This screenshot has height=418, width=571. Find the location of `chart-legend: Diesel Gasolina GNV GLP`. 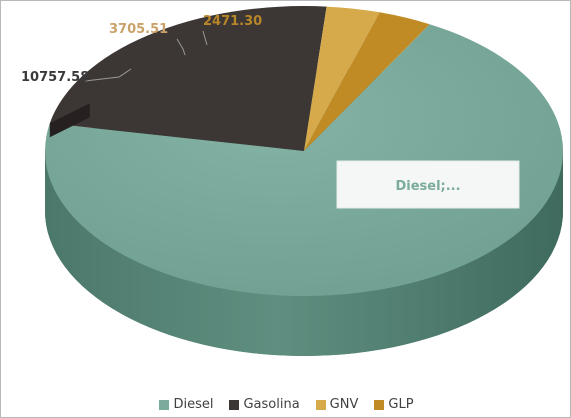

chart-legend: Diesel Gasolina GNV GLP is located at coordinates (285, 404).